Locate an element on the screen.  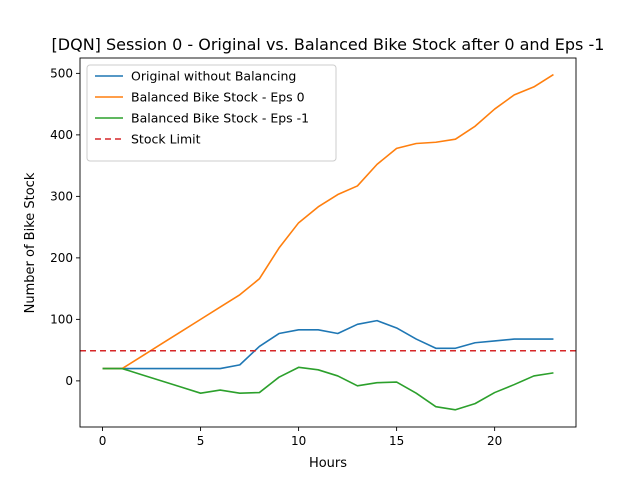
x-tick-label: 20 is located at coordinates (494, 441).